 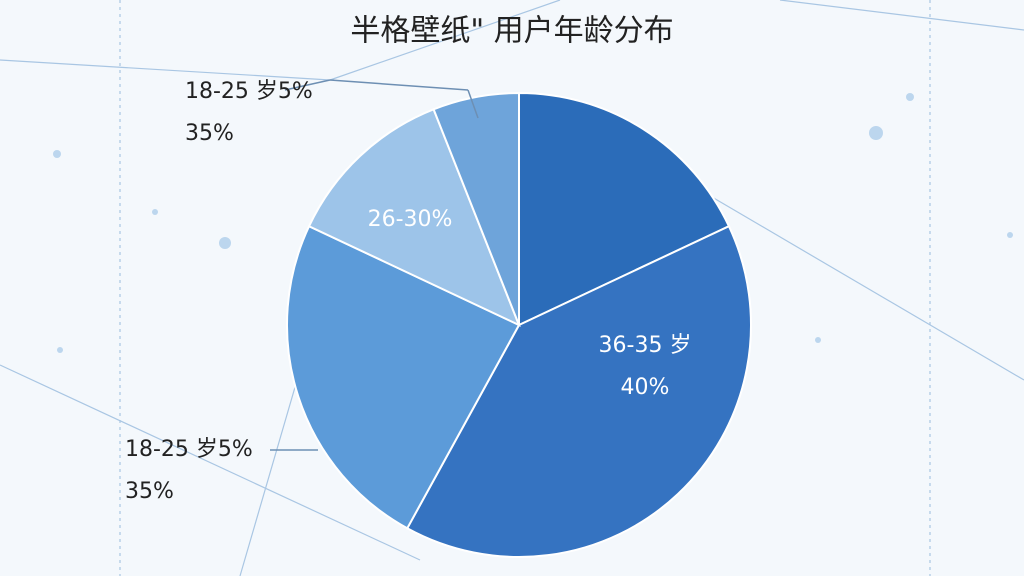 What do you see at coordinates (410, 219) in the screenshot?
I see `annotation-label: 26-30%` at bounding box center [410, 219].